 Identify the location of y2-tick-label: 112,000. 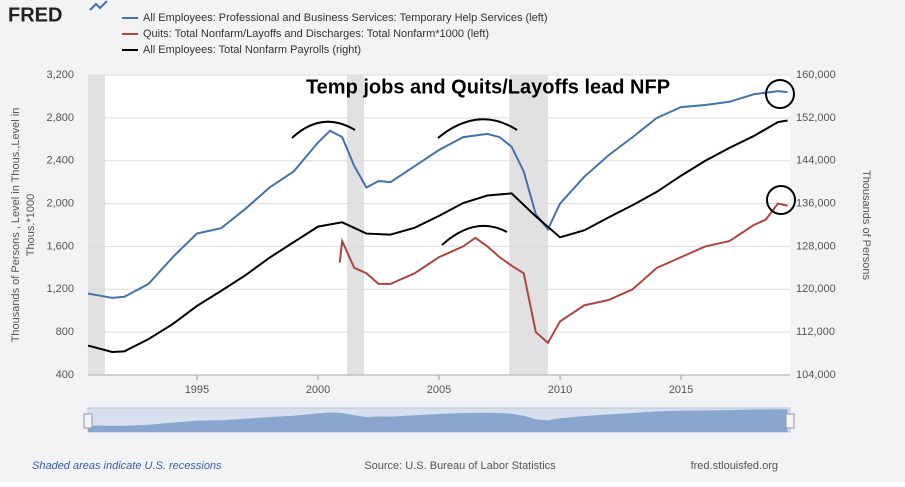
(815, 332).